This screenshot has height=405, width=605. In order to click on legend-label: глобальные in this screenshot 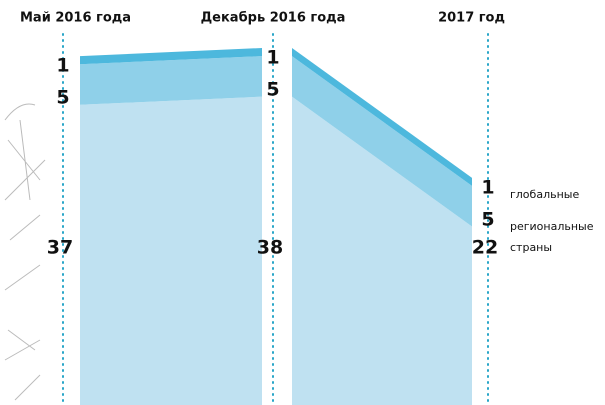, I will do `click(544, 194)`.